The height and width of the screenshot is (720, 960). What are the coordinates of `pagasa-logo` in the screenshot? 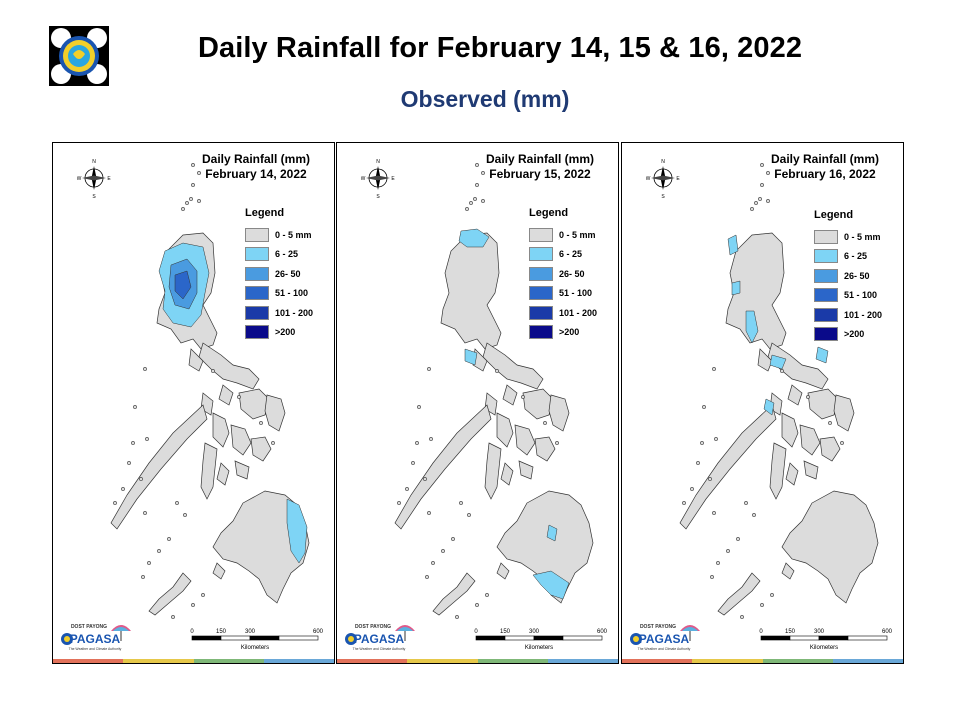 It's located at (79, 56).